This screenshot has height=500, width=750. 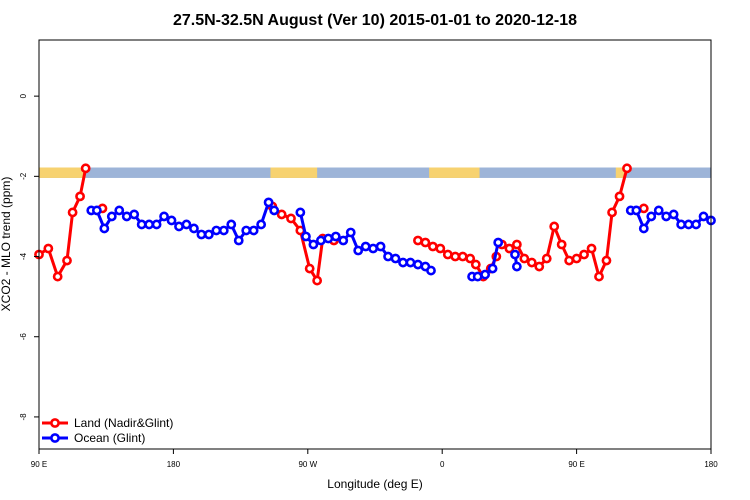 I want to click on chart-legend: Land (Nadir&Glint)Ocean (Glint), so click(x=107, y=430).